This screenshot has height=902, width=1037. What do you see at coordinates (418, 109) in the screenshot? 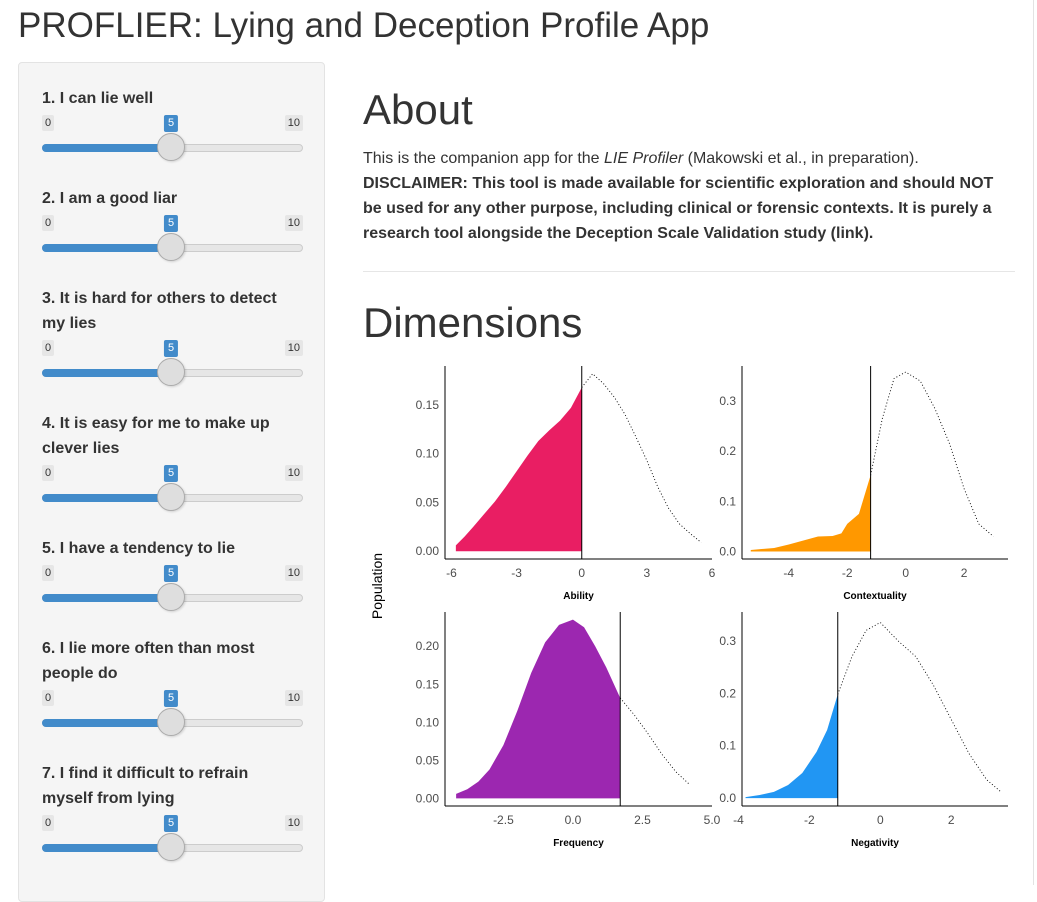
I see `about-heading: About` at bounding box center [418, 109].